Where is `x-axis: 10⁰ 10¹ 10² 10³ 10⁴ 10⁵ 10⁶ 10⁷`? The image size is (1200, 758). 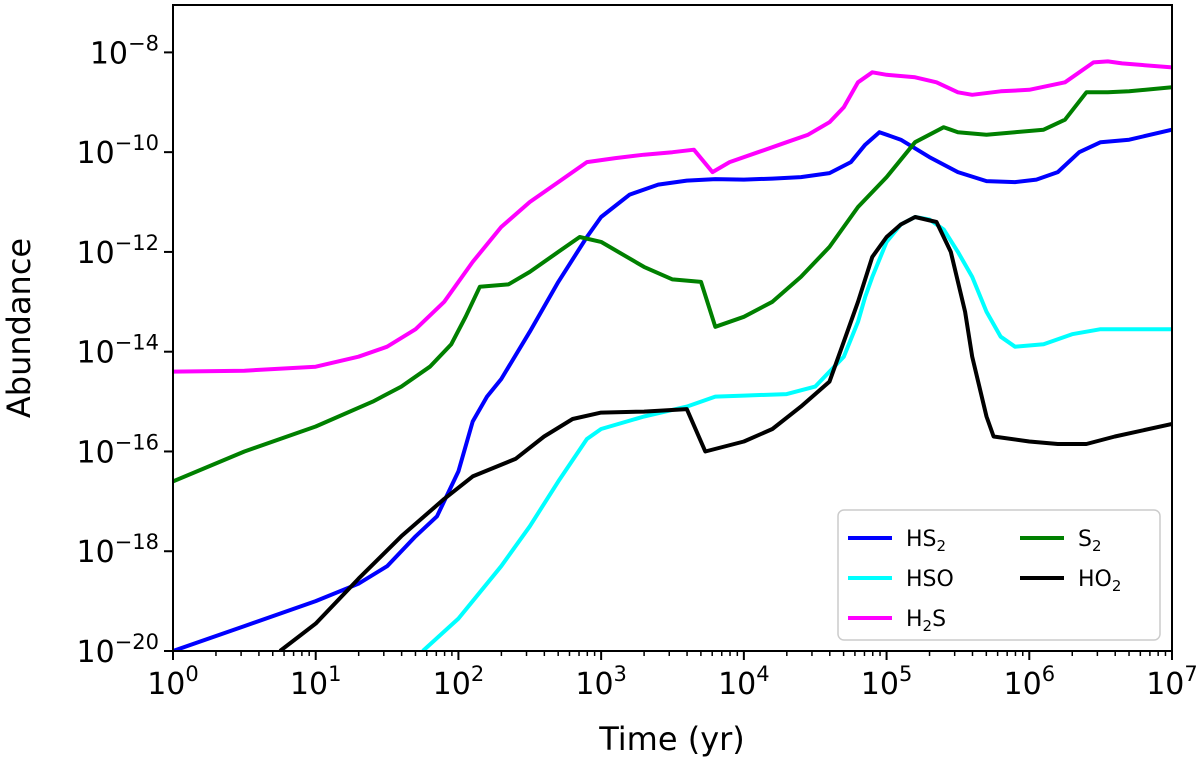
x-axis: 10⁰ 10¹ 10² 10³ 10⁴ 10⁵ 10⁶ 10⁷ is located at coordinates (672, 676).